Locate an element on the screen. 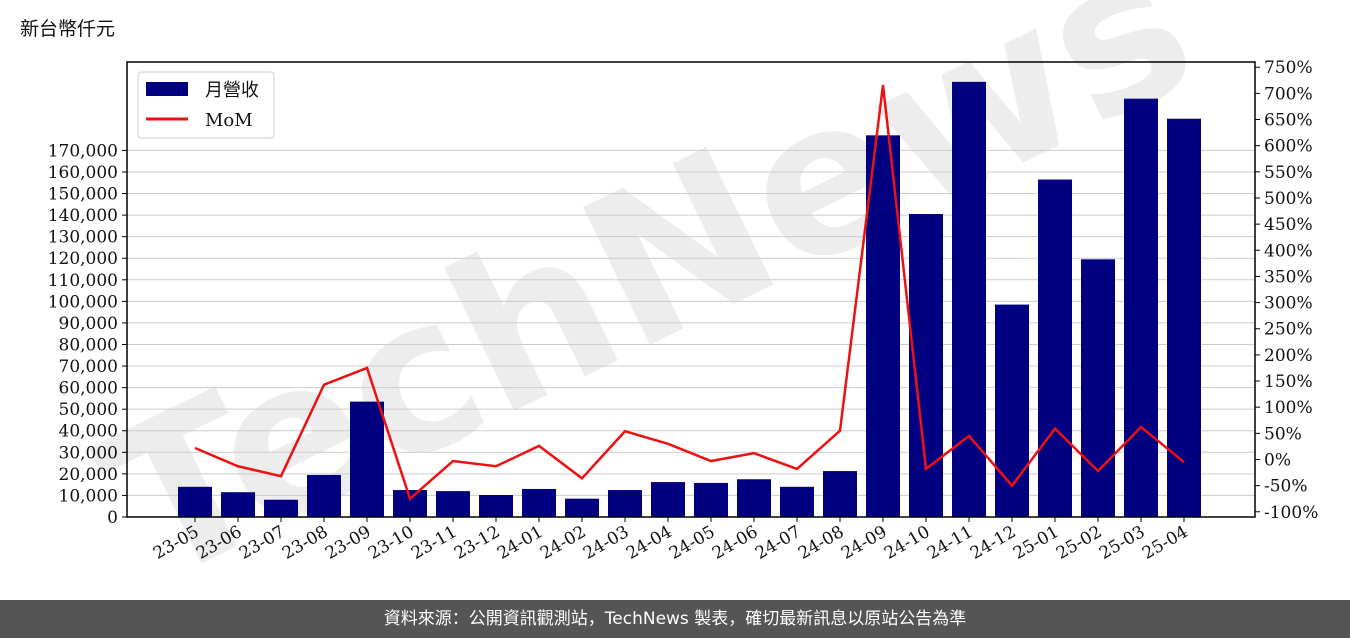  x-tick-label: 24-08 is located at coordinates (821, 543).